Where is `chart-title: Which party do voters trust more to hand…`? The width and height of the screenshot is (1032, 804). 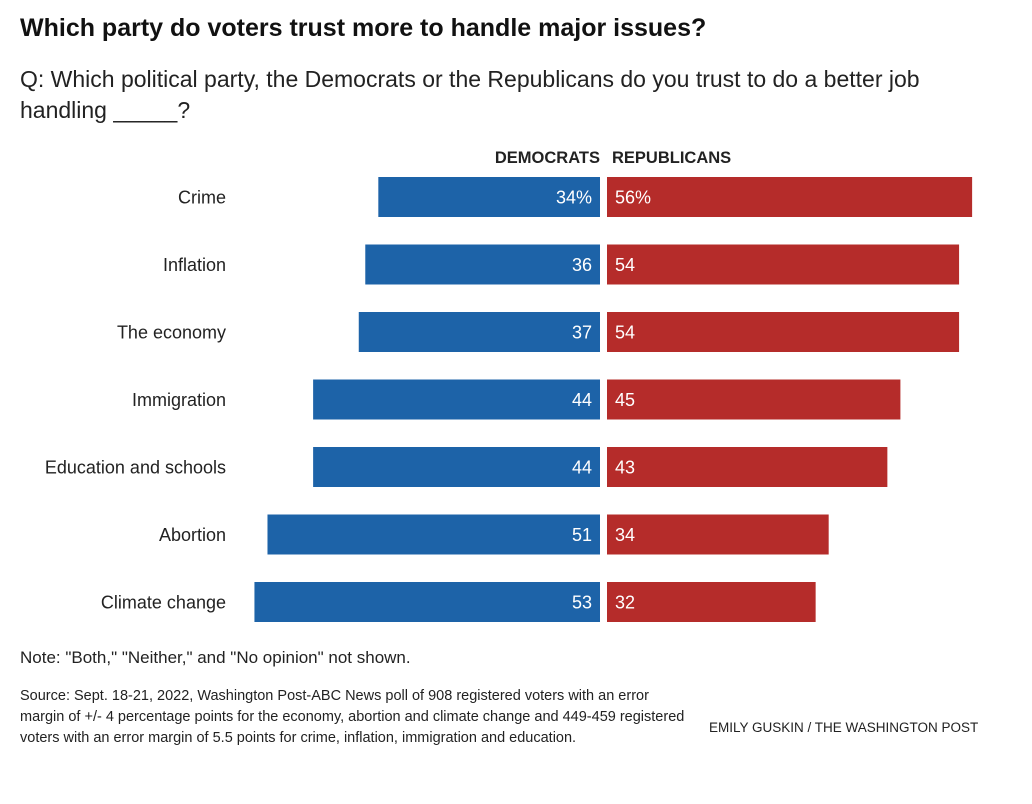 chart-title: Which party do voters trust more to hand… is located at coordinates (363, 28).